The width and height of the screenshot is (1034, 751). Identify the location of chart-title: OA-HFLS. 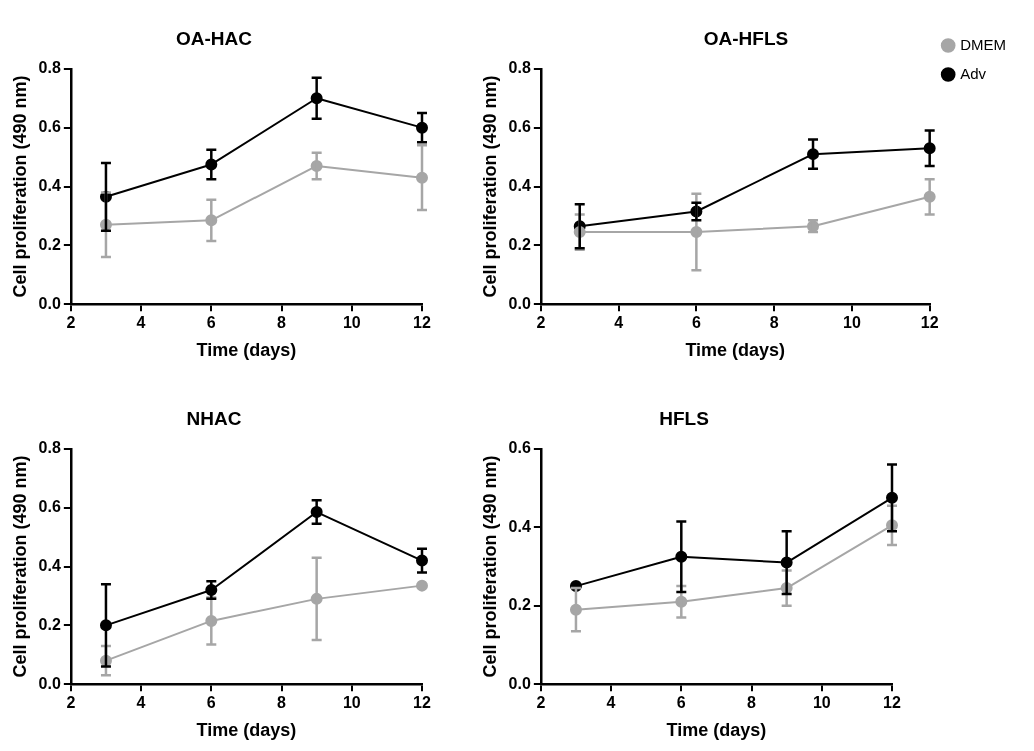
(746, 38).